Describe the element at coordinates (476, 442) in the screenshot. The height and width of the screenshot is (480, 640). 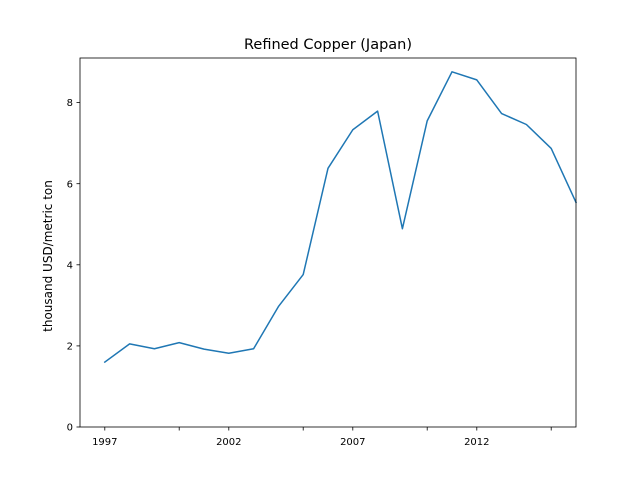
I see `x-tick-label-2012: 2012` at that location.